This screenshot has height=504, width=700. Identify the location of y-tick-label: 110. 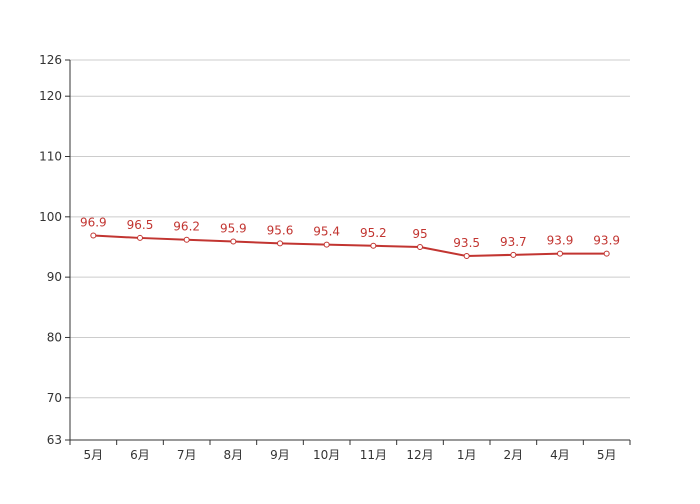
(50, 157).